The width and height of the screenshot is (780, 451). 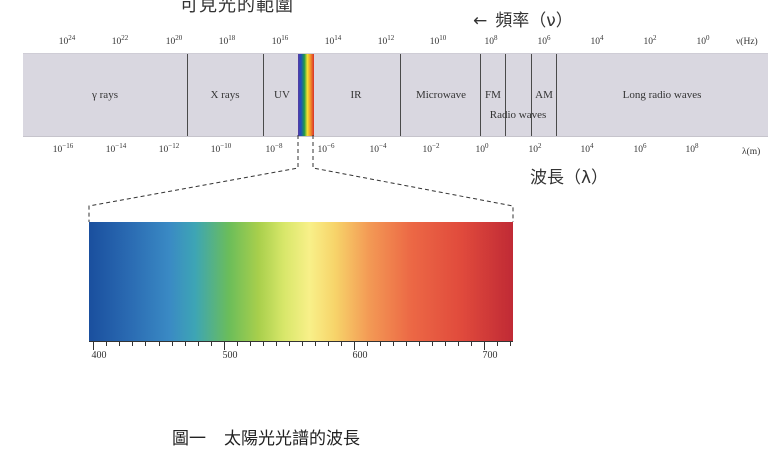 What do you see at coordinates (333, 40) in the screenshot?
I see `freq-tick: 10¹⁴` at bounding box center [333, 40].